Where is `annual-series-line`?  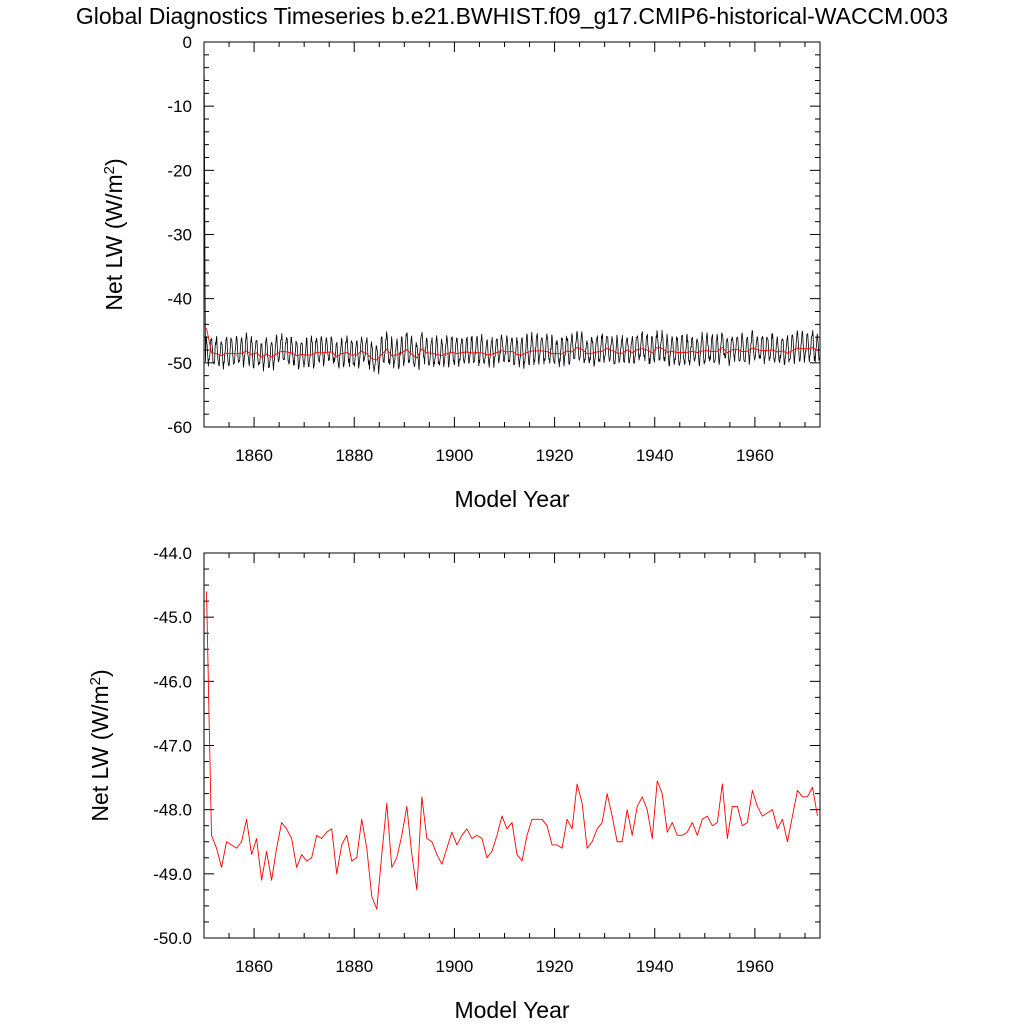
annual-series-line is located at coordinates (512, 344).